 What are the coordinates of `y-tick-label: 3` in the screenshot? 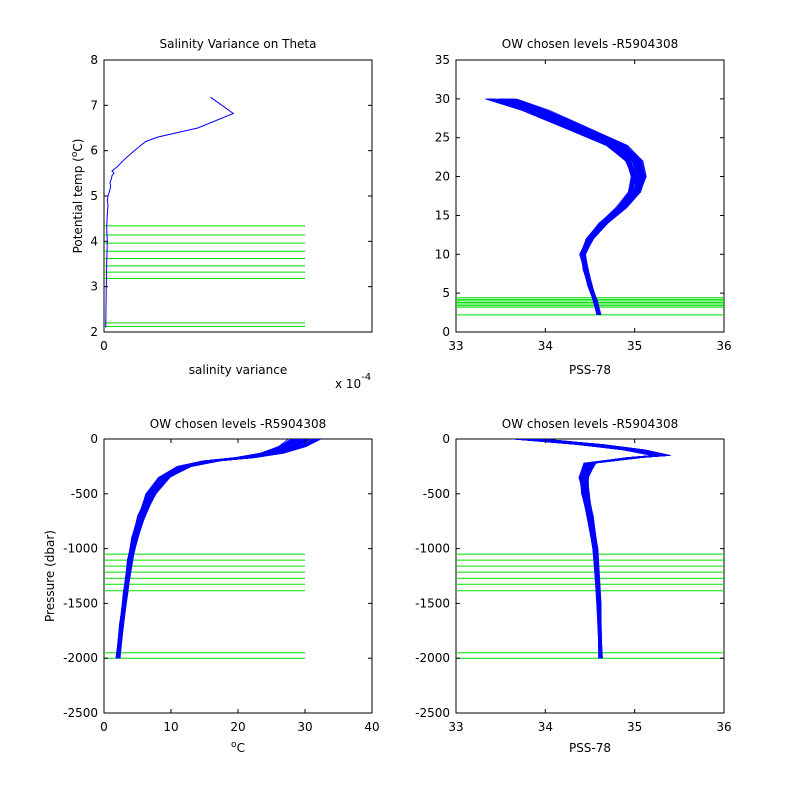 It's located at (94, 287).